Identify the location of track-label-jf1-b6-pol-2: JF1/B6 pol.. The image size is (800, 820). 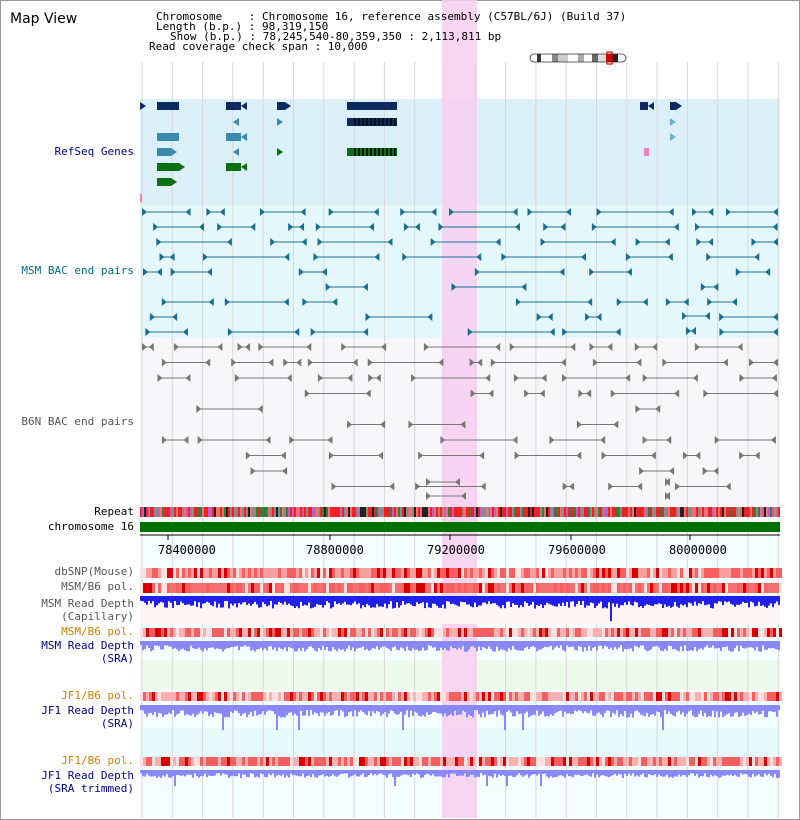
(97, 760).